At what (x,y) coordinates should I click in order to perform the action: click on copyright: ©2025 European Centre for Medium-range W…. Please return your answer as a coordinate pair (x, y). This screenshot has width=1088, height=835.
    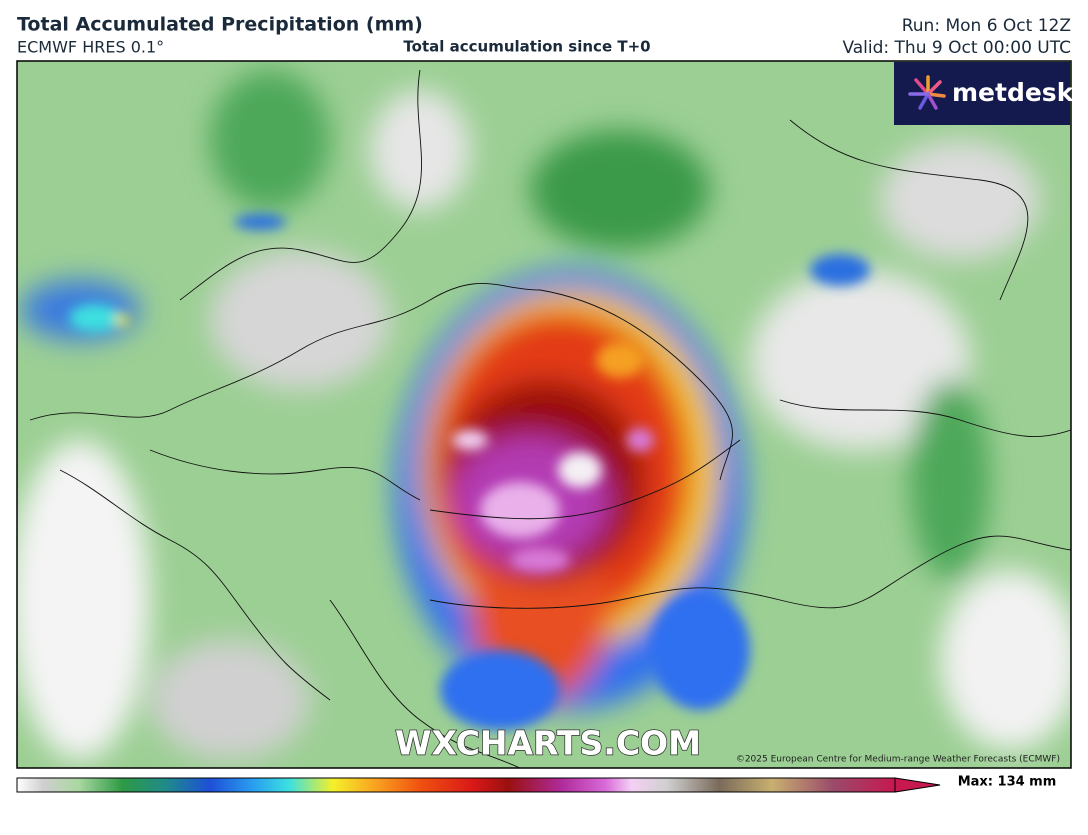
    Looking at the image, I should click on (898, 760).